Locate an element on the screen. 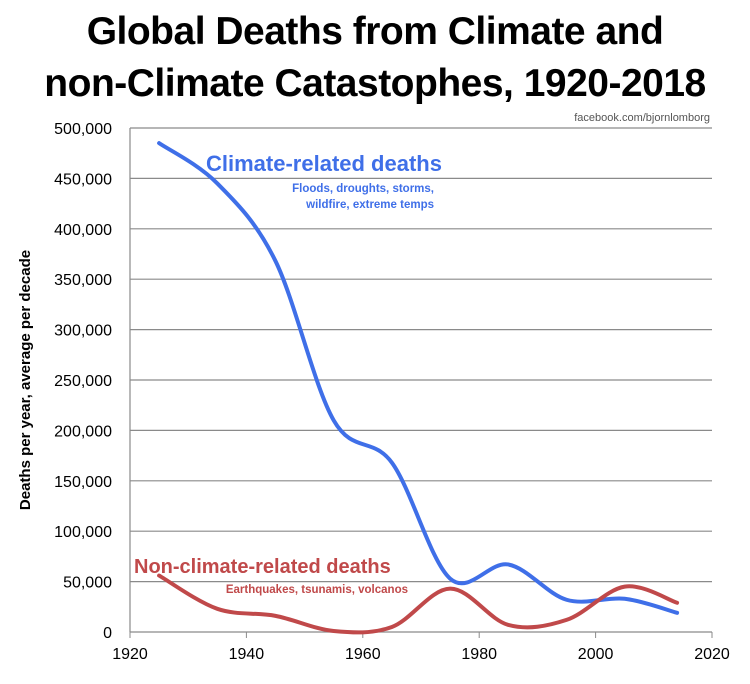 This screenshot has width=750, height=684. x-tick-label: 1960 is located at coordinates (363, 654).